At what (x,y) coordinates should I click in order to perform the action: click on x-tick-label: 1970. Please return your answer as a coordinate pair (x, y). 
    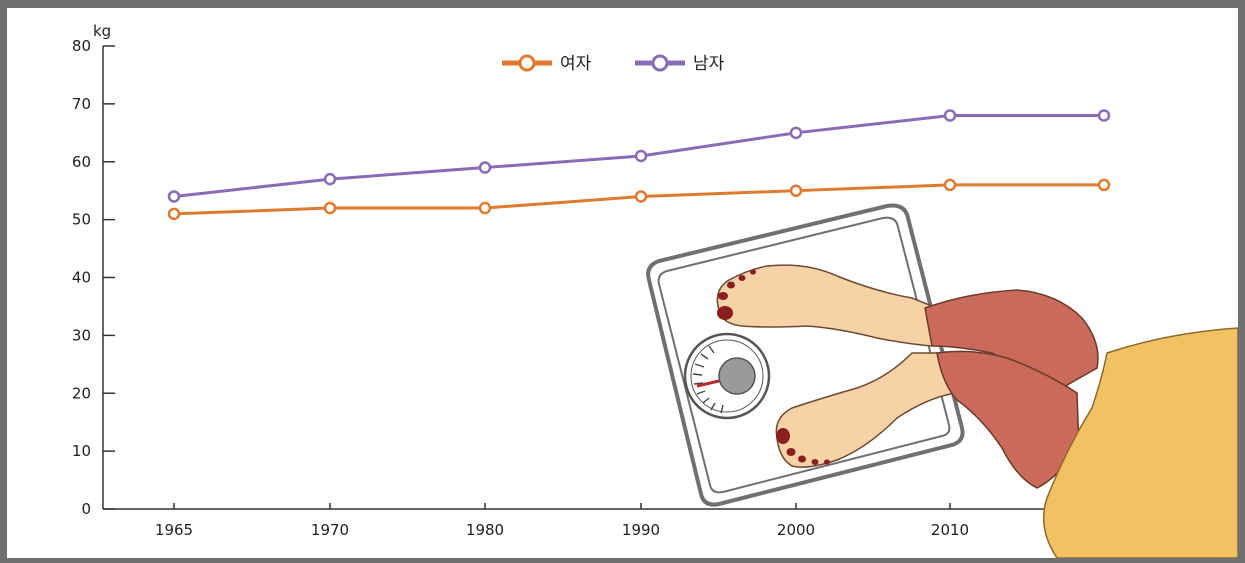
    Looking at the image, I should click on (330, 530).